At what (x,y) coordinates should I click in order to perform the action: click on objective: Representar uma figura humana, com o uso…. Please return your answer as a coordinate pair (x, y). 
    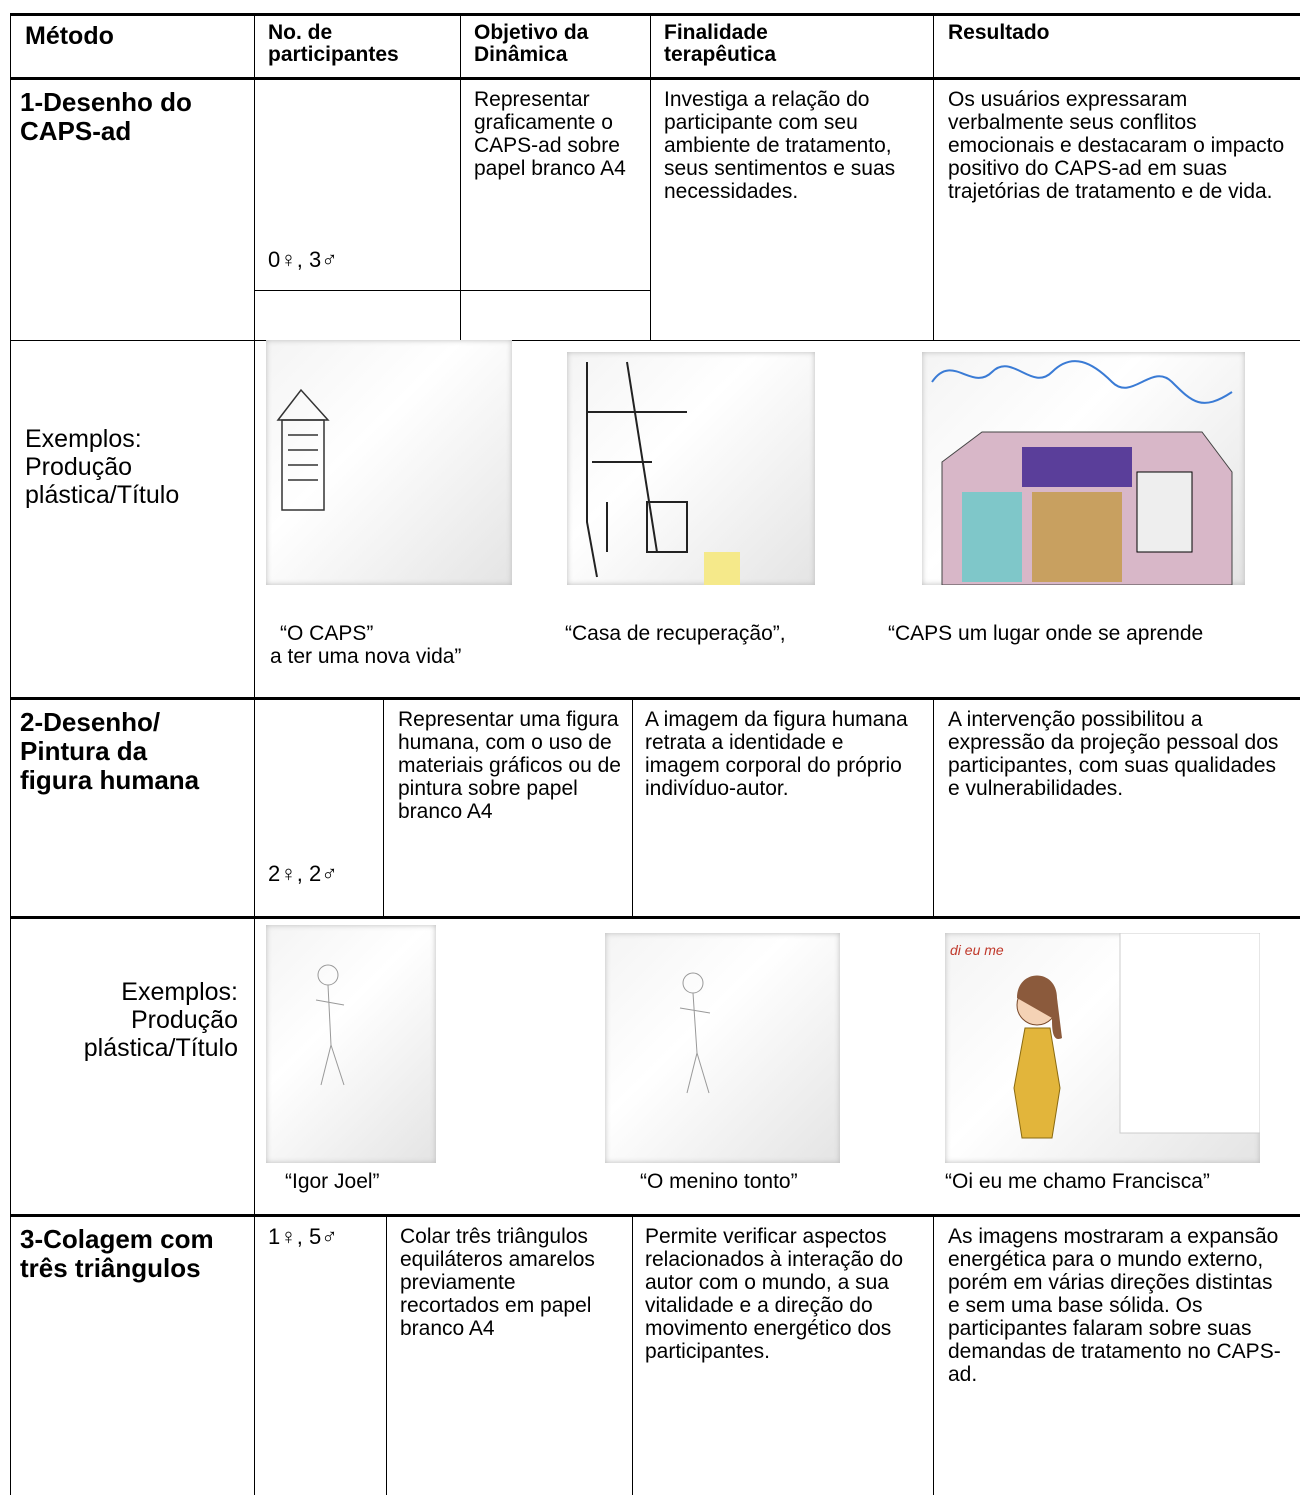
    Looking at the image, I should click on (509, 765).